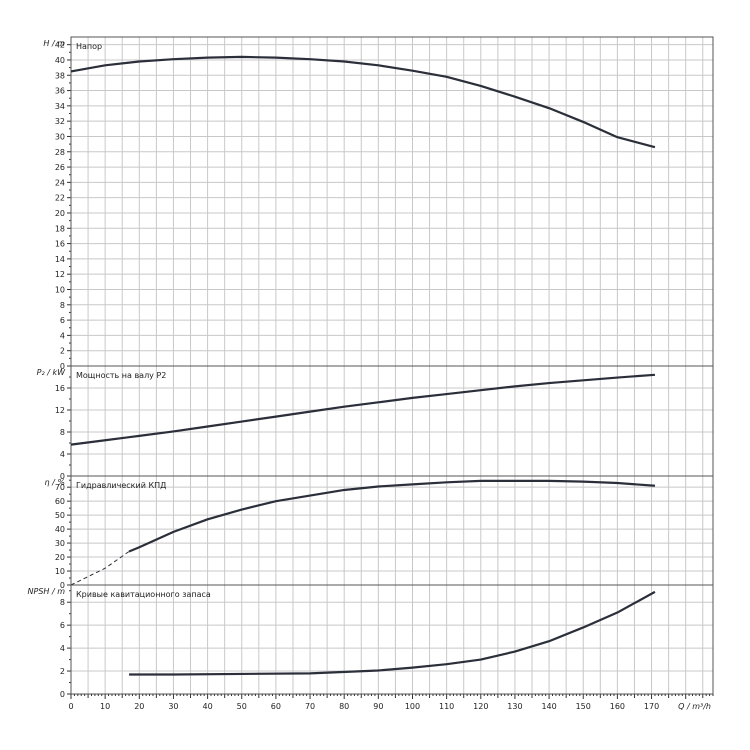  I want to click on panel-title: Кривые кавитационного запаса, so click(143, 594).